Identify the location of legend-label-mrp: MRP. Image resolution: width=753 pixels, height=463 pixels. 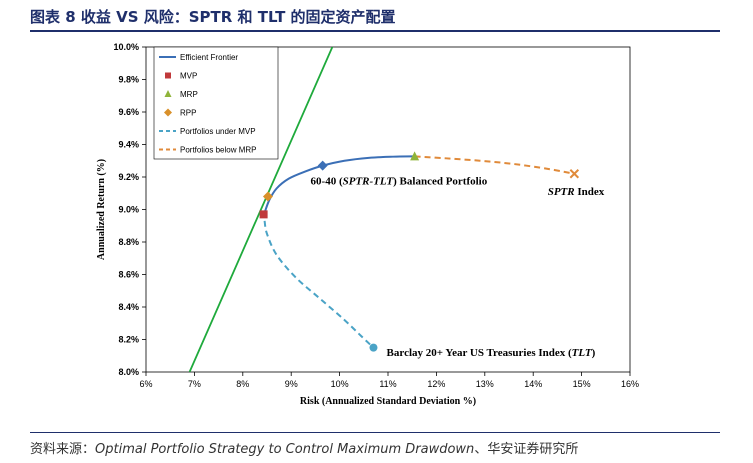
(189, 94).